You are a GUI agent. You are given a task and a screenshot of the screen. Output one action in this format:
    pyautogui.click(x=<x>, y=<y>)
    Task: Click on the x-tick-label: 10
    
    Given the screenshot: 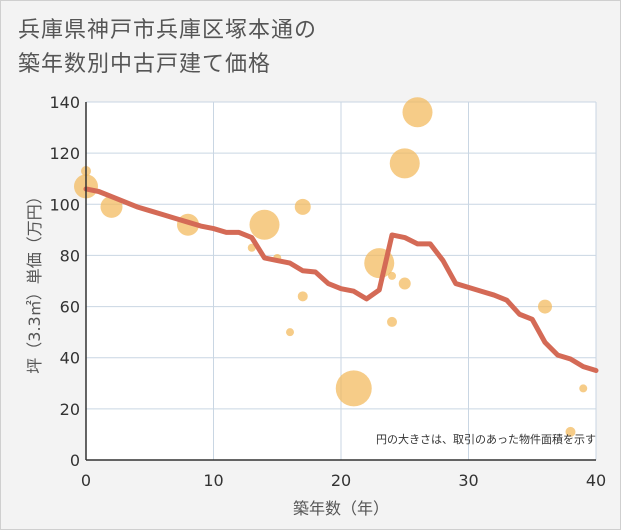 What is the action you would take?
    pyautogui.click(x=213, y=480)
    